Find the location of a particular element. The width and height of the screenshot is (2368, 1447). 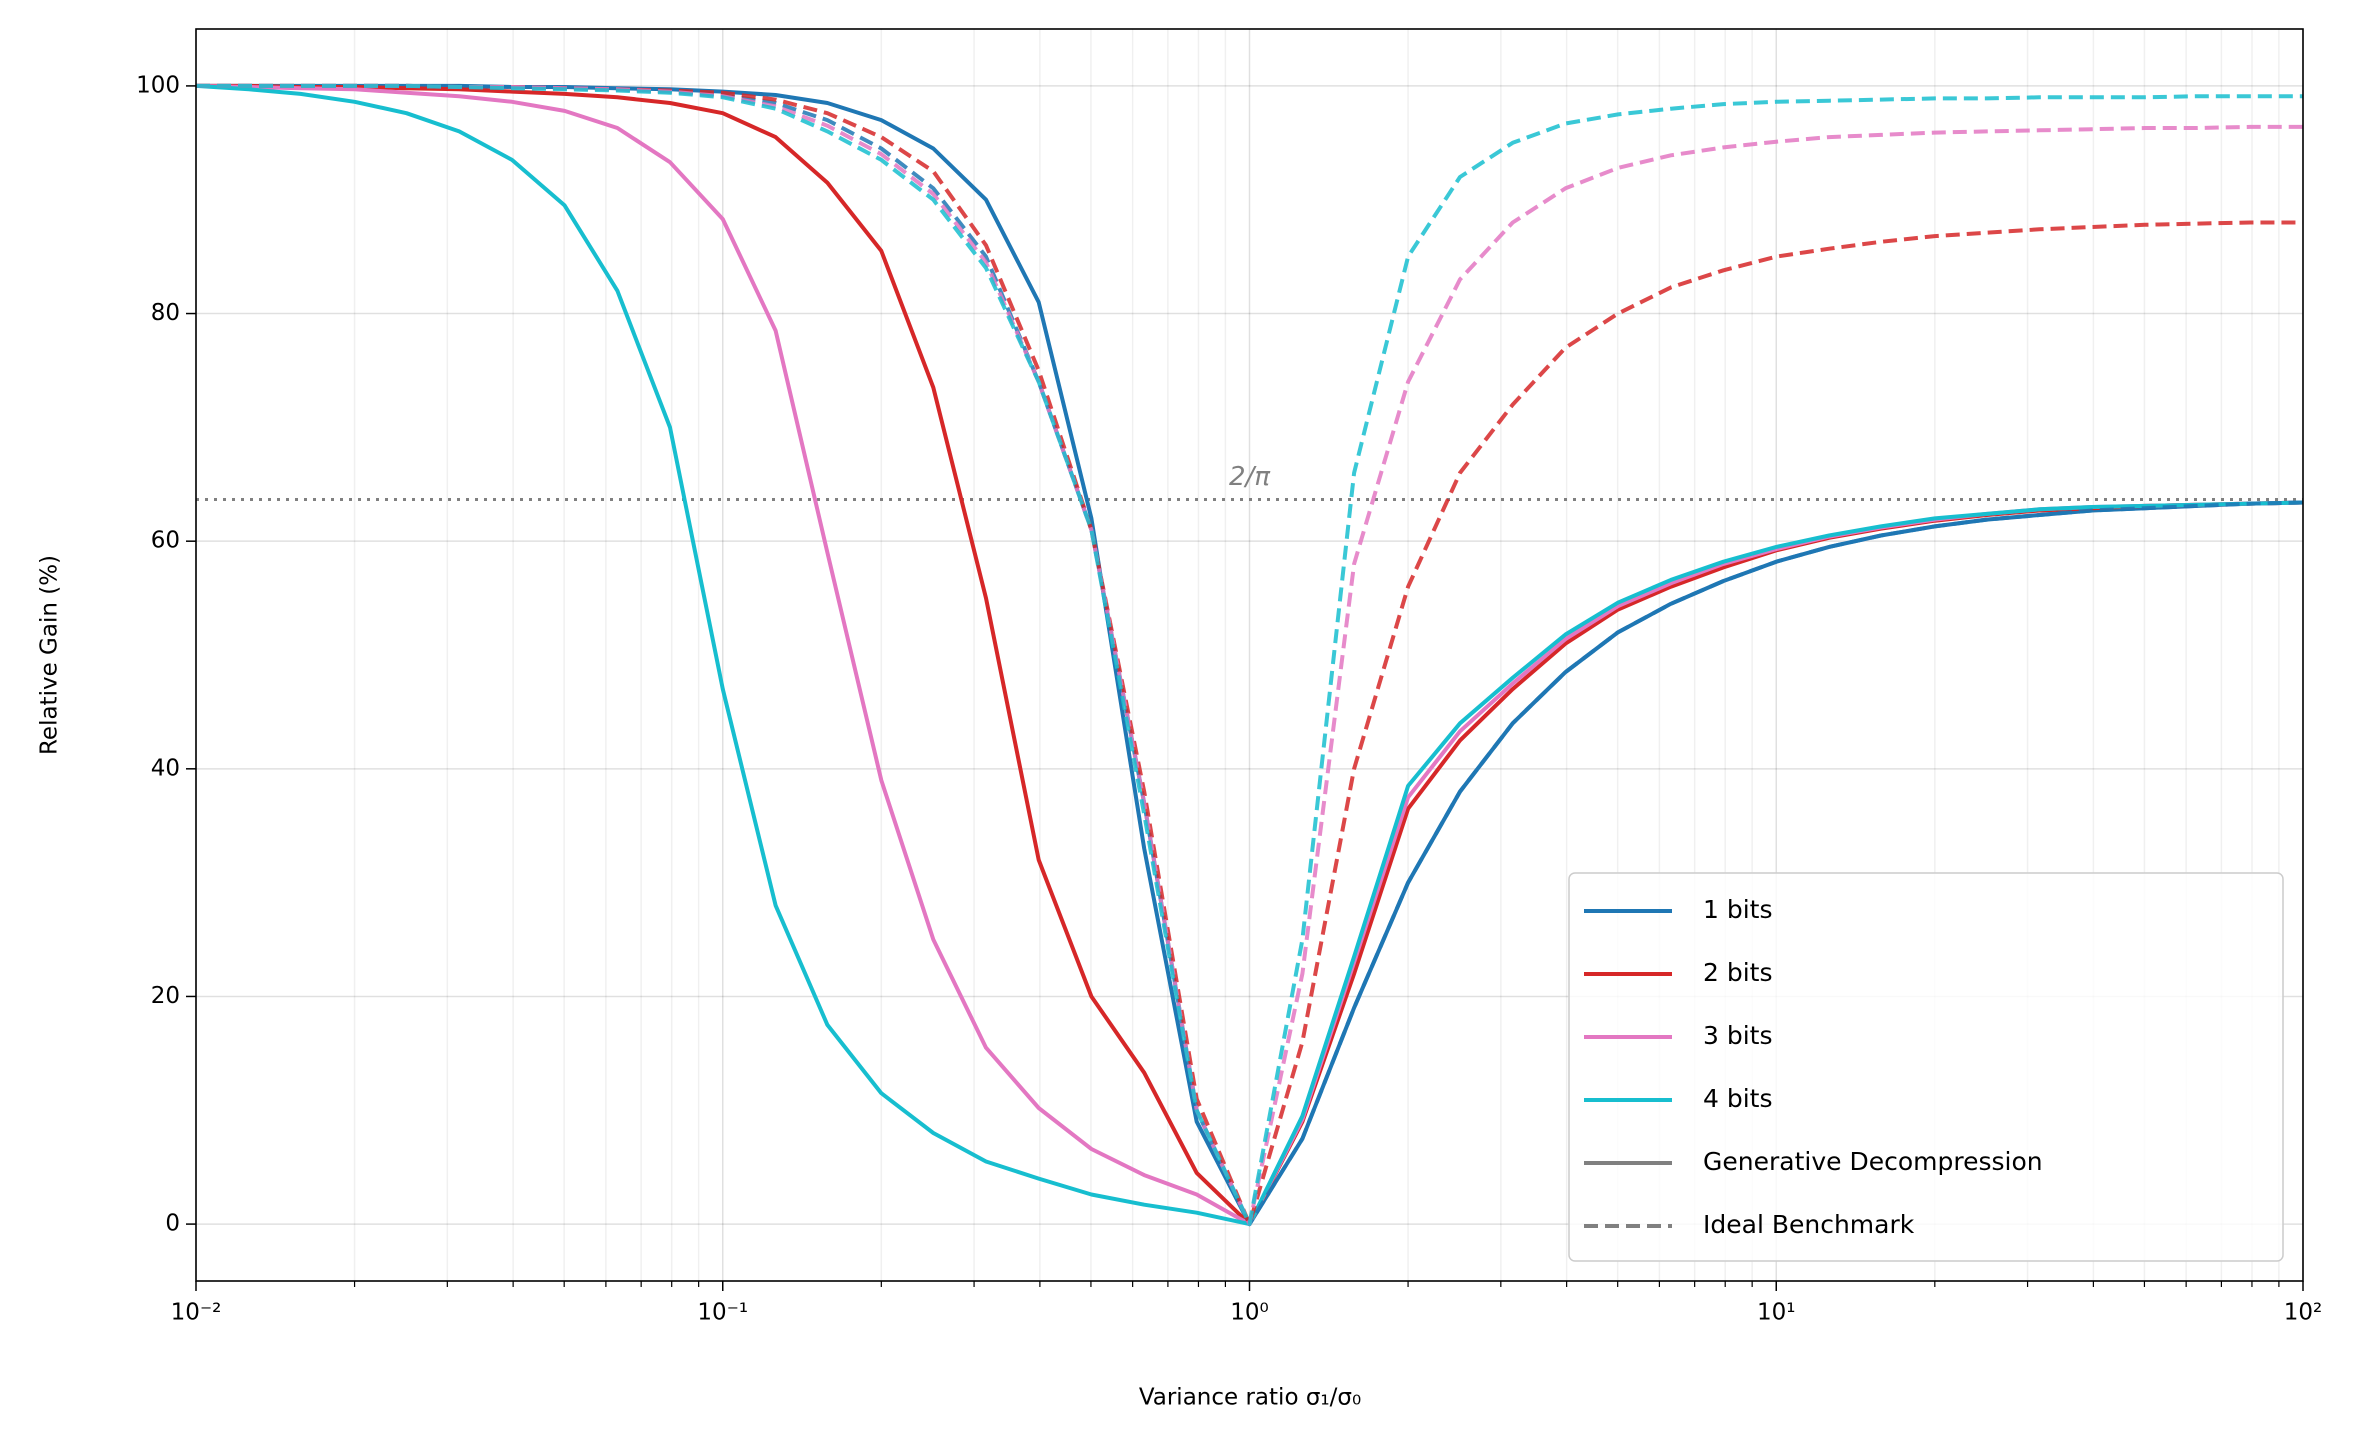

x-tick-label: 10¹ is located at coordinates (1776, 1313).